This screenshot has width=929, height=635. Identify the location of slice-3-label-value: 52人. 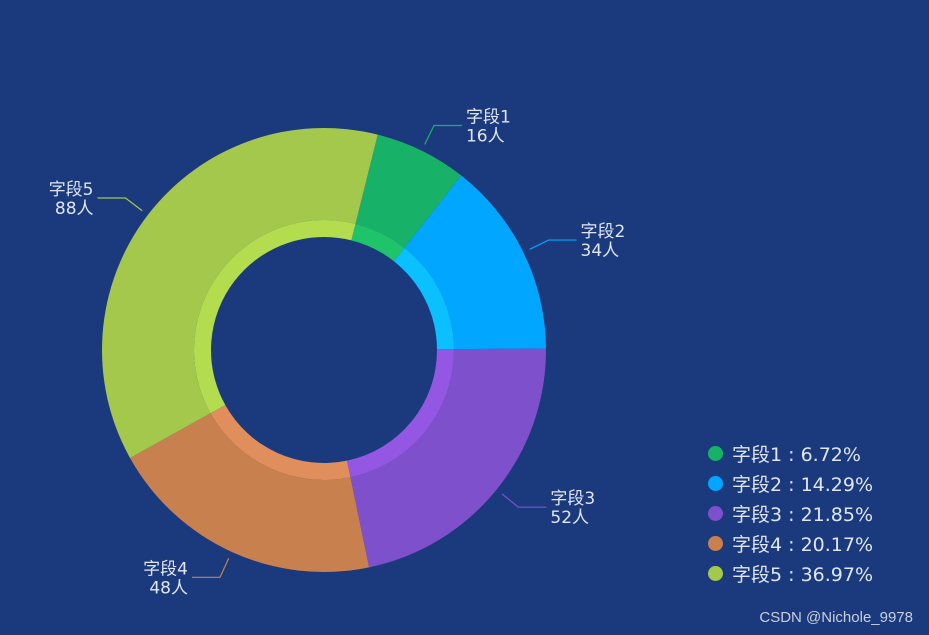
(569, 518).